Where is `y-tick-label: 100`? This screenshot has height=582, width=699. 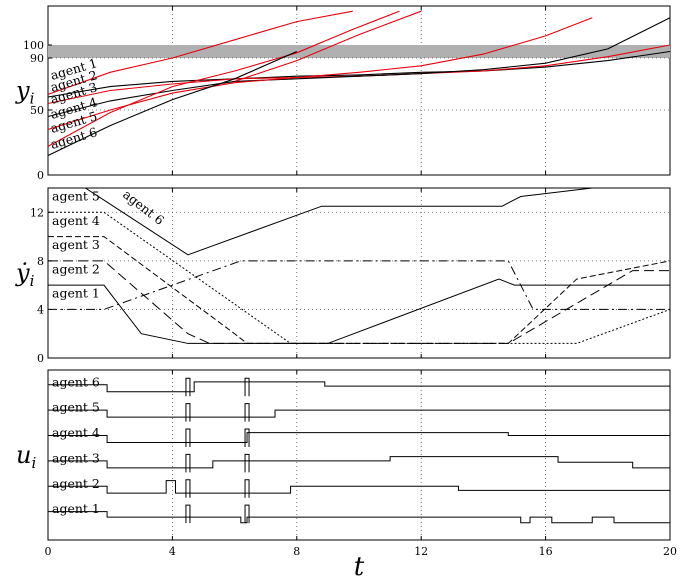
y-tick-label: 100 is located at coordinates (33, 45).